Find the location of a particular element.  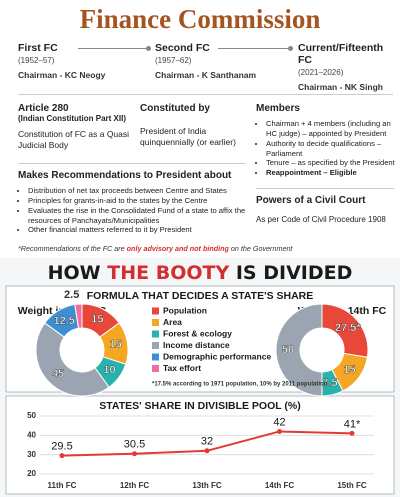

fc-years: (1952–57) is located at coordinates (36, 60).